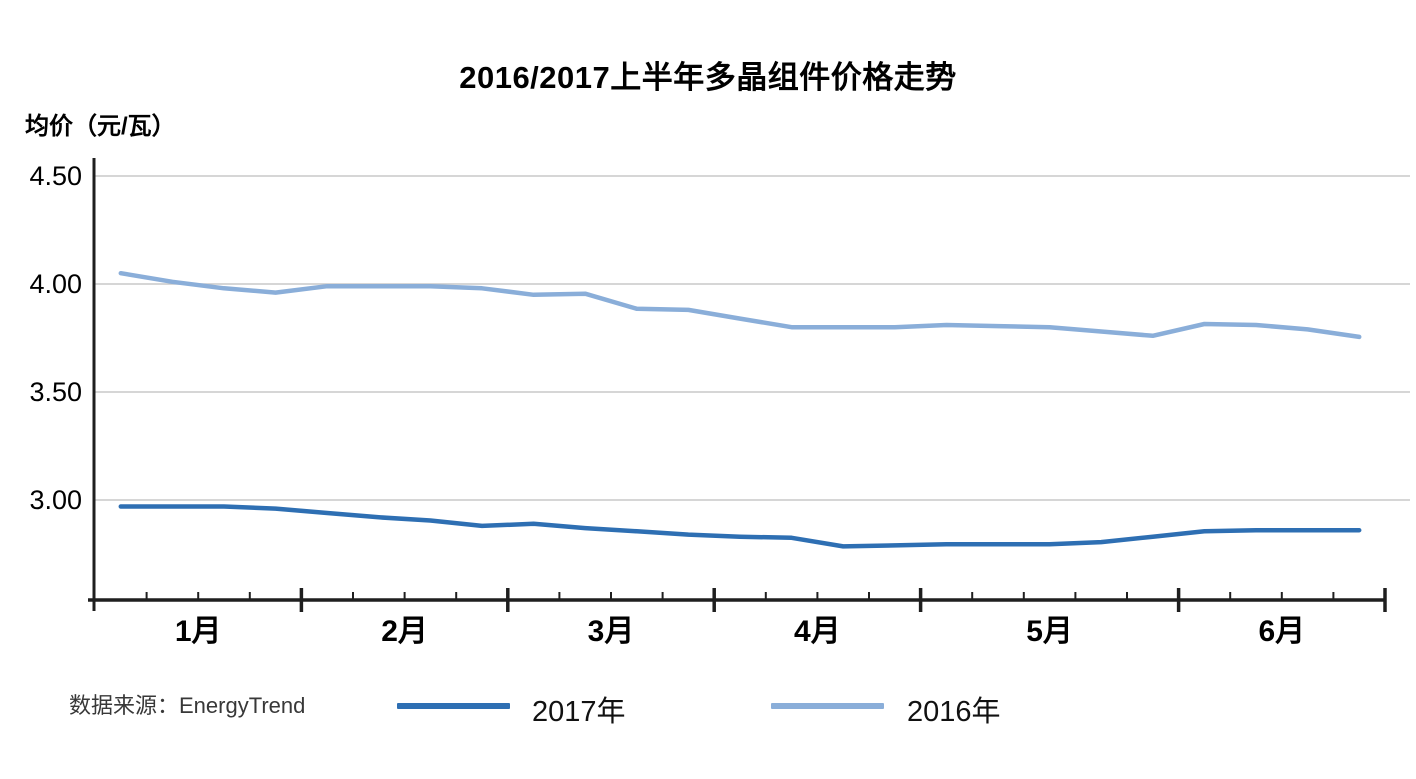 Image resolution: width=1416 pixels, height=779 pixels. Describe the element at coordinates (817, 631) in the screenshot. I see `x-month-label: 4月` at that location.